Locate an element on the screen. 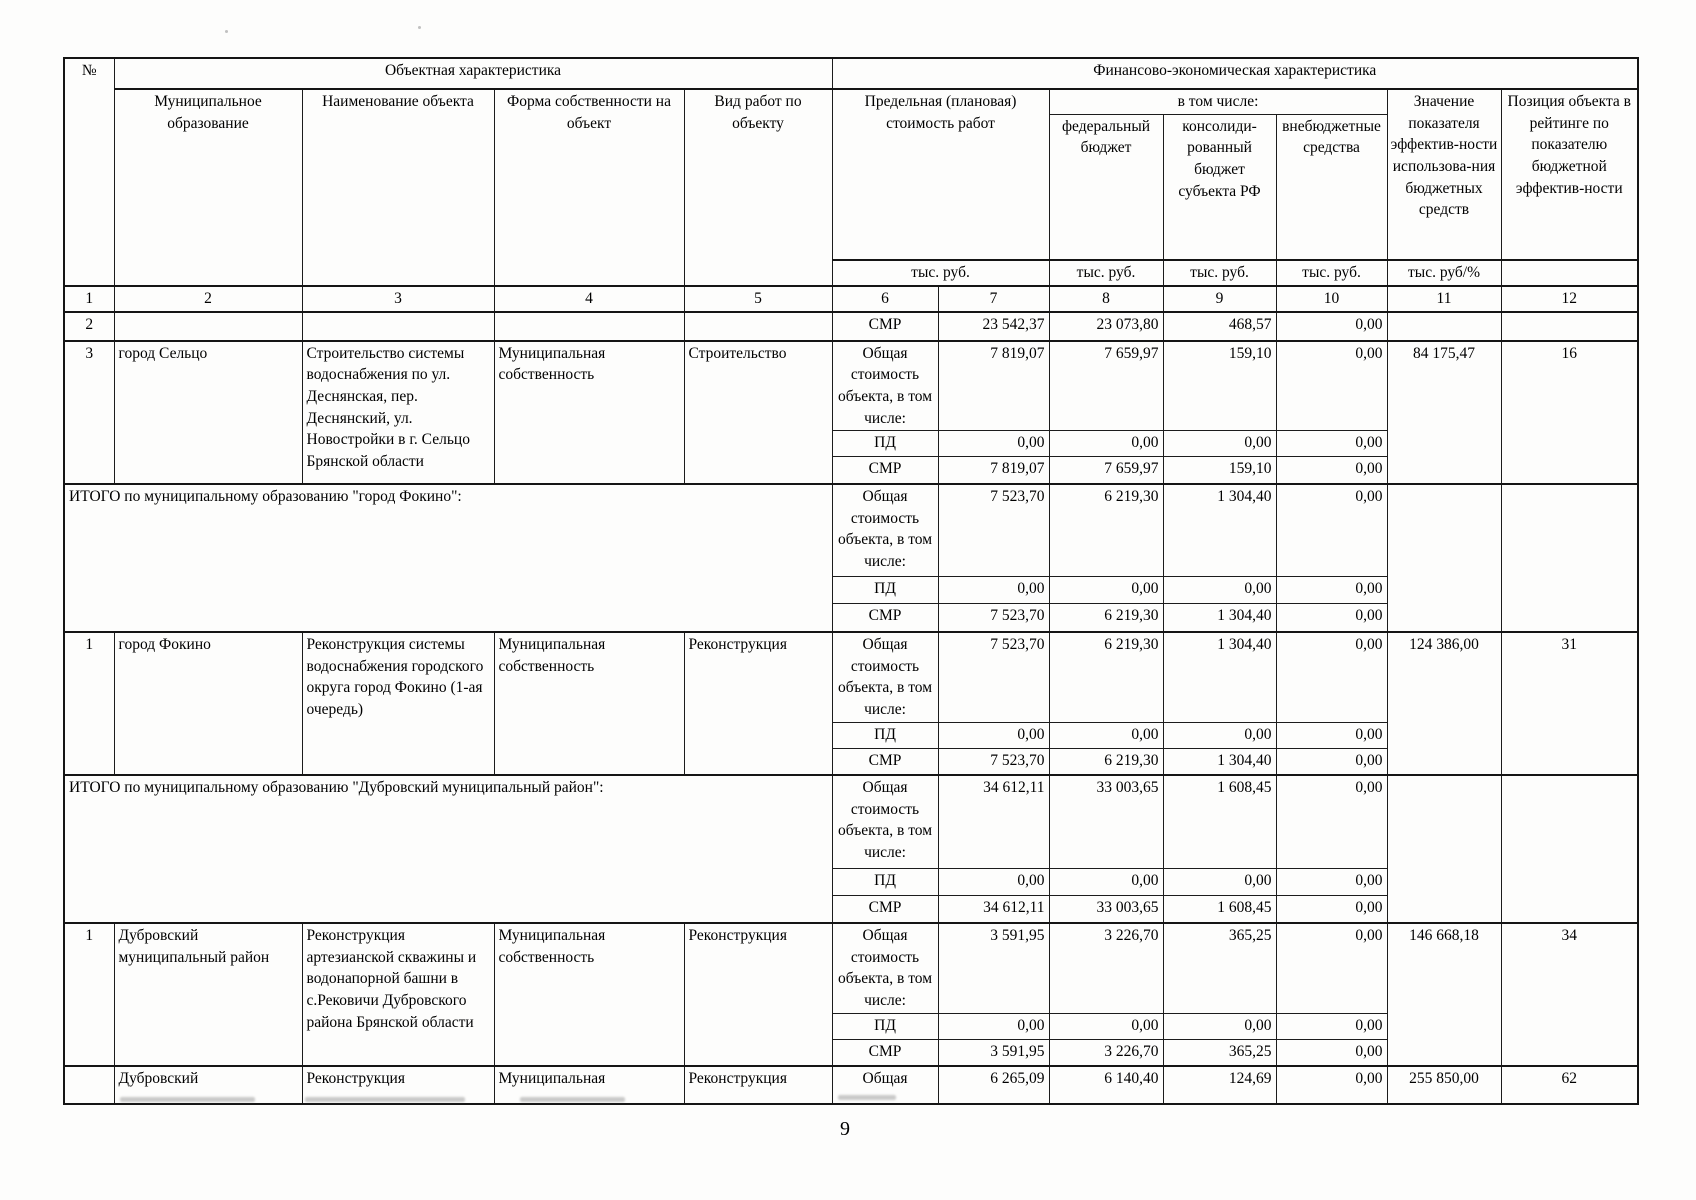  value-cell: 23 542,37 is located at coordinates (993, 326).